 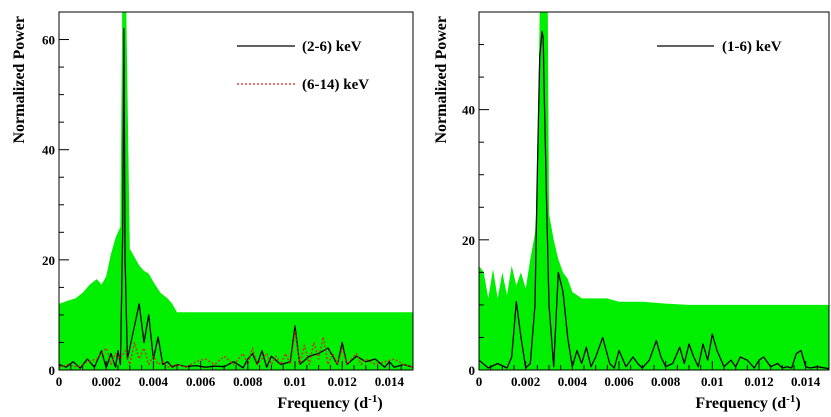 What do you see at coordinates (48, 40) in the screenshot?
I see `y-tick-label: 60` at bounding box center [48, 40].